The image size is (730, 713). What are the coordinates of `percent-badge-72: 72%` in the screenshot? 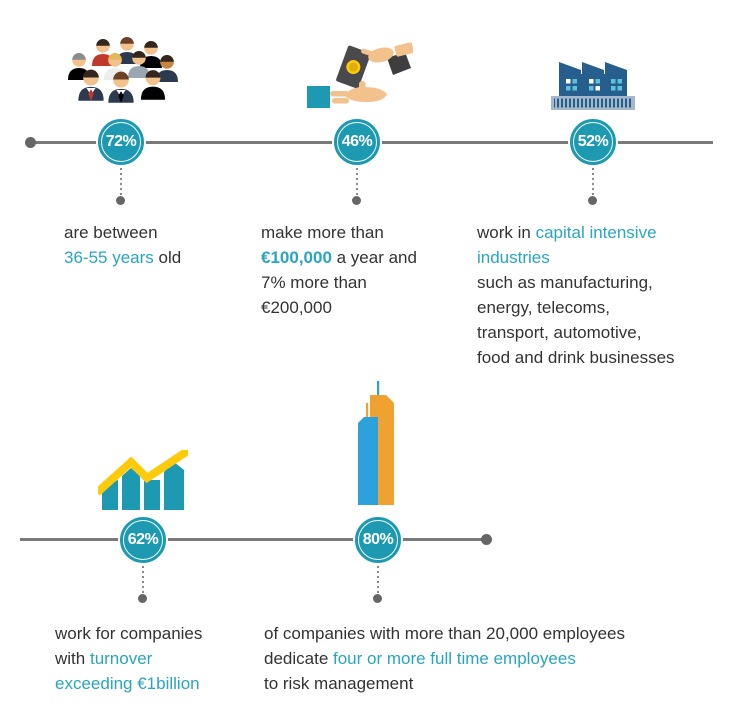 It's located at (121, 142).